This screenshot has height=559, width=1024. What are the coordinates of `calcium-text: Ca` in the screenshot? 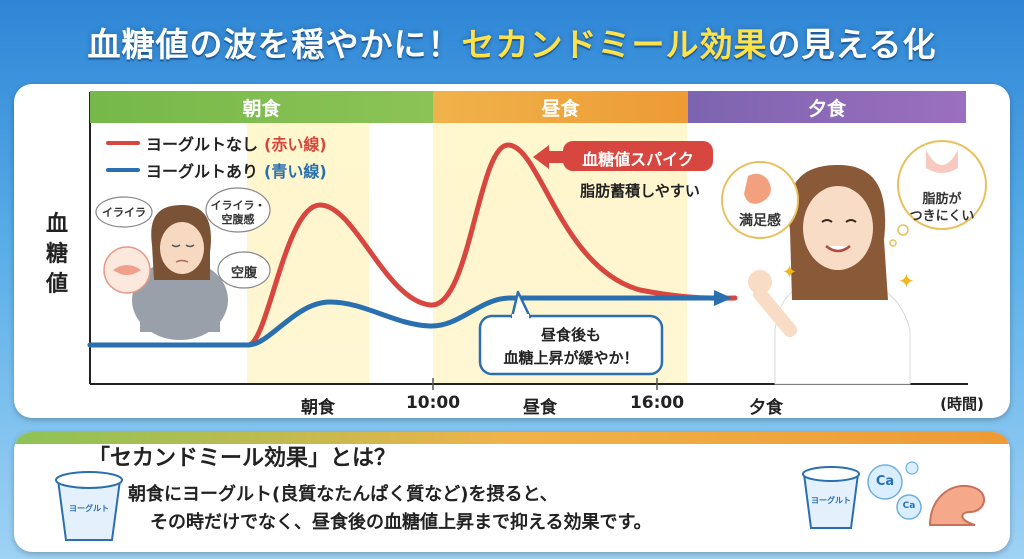 It's located at (885, 481).